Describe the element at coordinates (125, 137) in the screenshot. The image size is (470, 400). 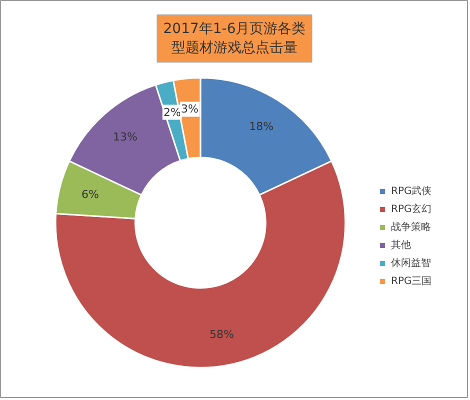
I see `data-label: 13%` at that location.